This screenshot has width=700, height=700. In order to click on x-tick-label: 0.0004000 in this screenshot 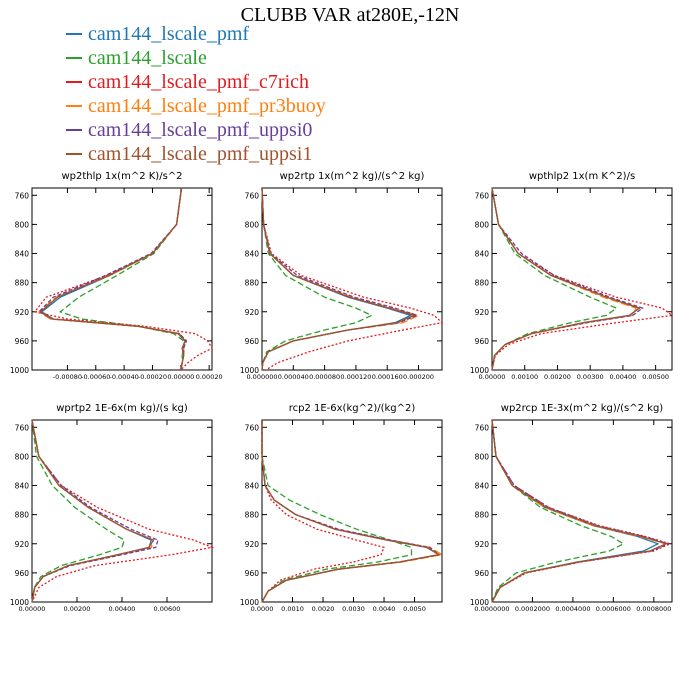, I will do `click(572, 609)`.